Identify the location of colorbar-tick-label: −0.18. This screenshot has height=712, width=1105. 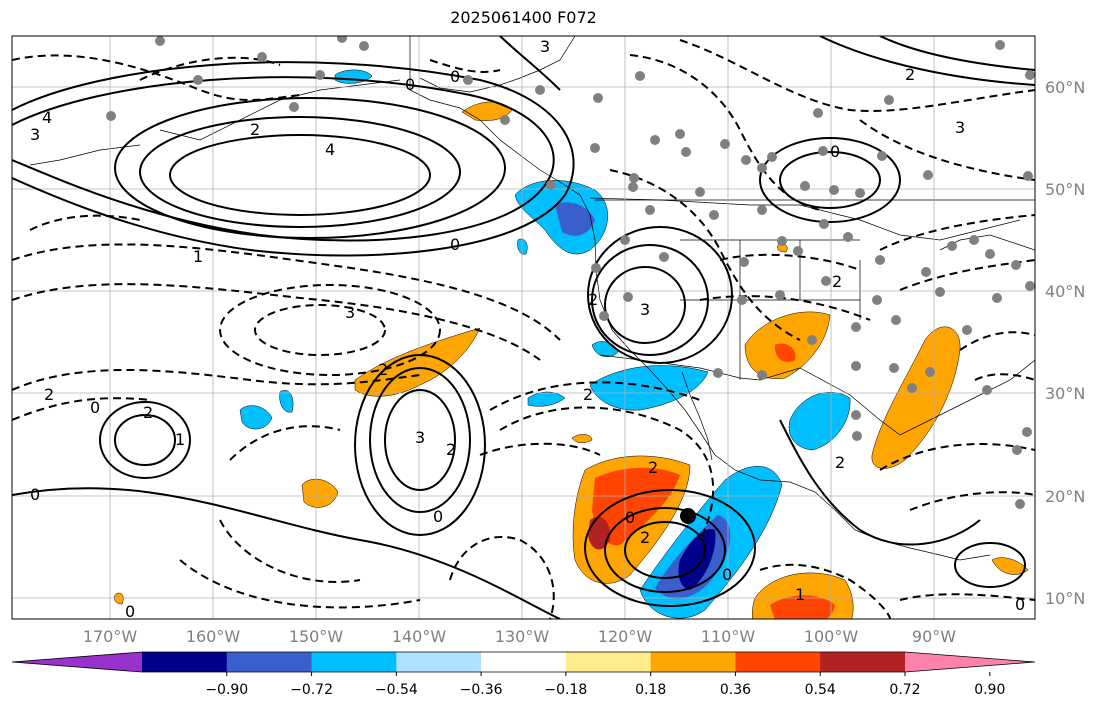
(565, 690).